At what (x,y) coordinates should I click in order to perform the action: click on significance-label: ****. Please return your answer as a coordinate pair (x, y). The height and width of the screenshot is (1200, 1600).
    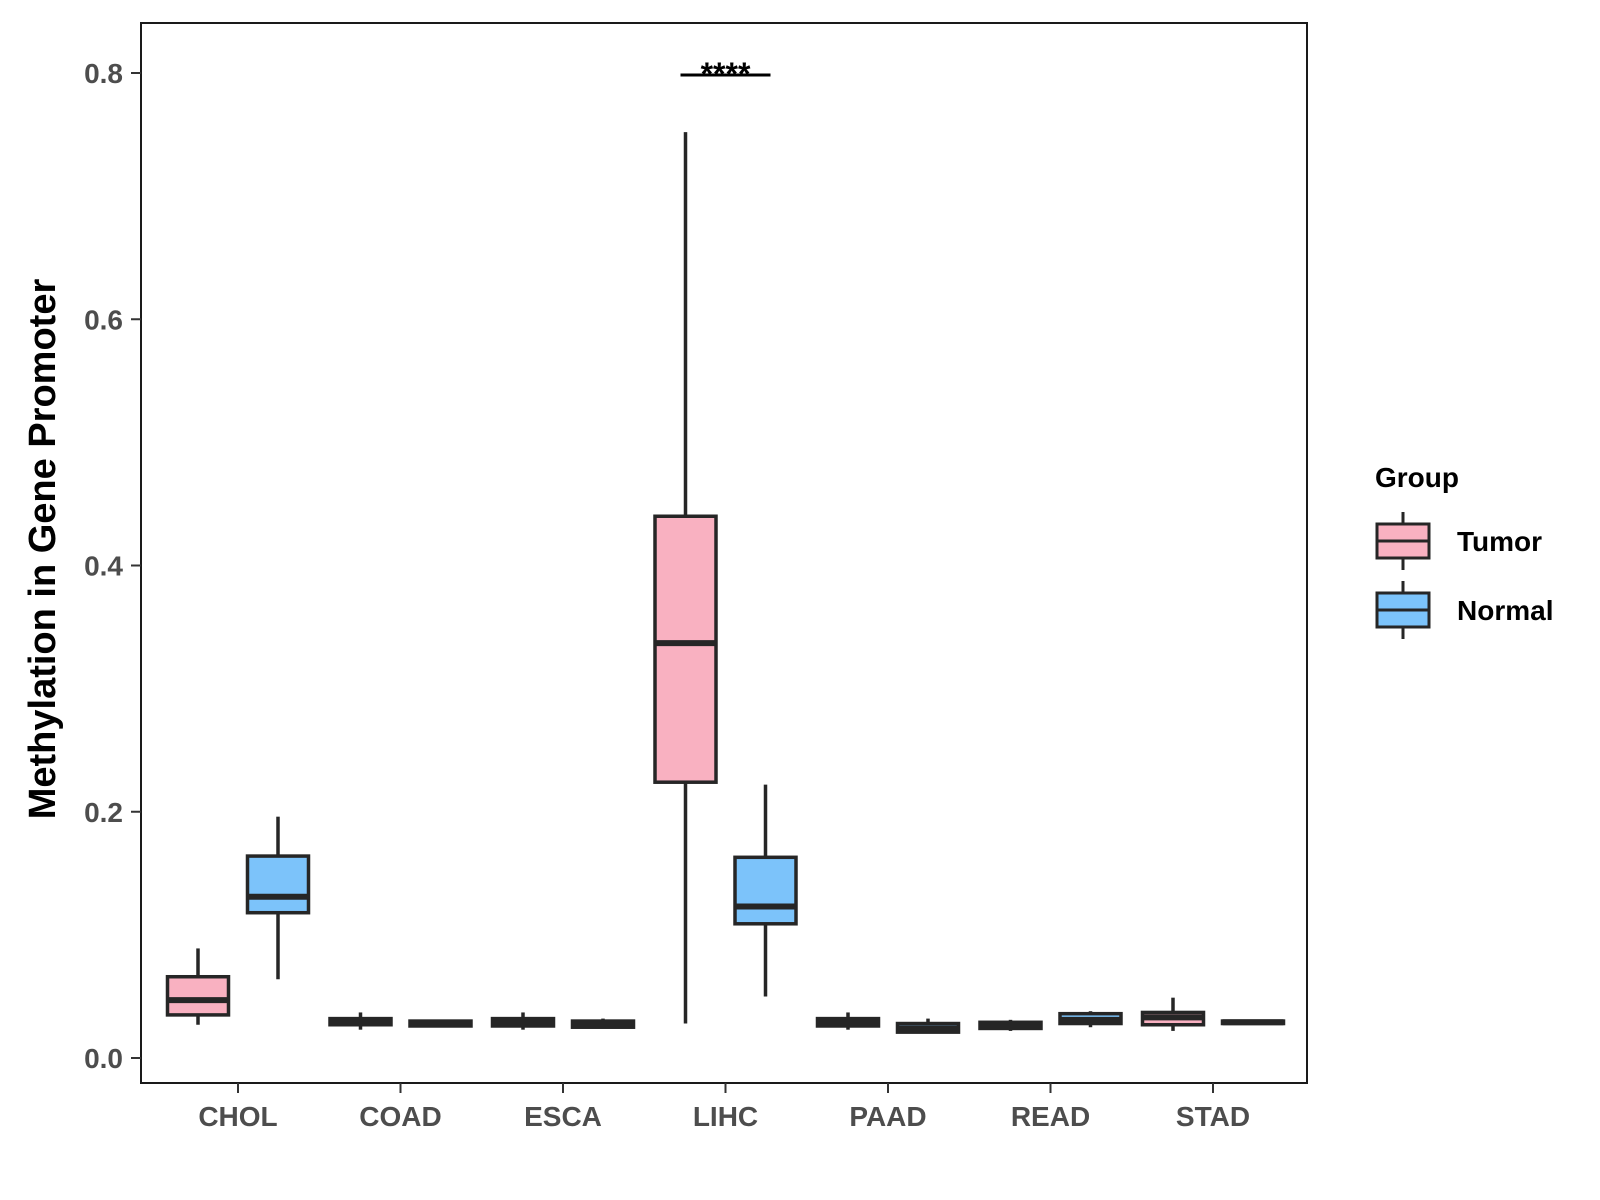
    Looking at the image, I should click on (726, 74).